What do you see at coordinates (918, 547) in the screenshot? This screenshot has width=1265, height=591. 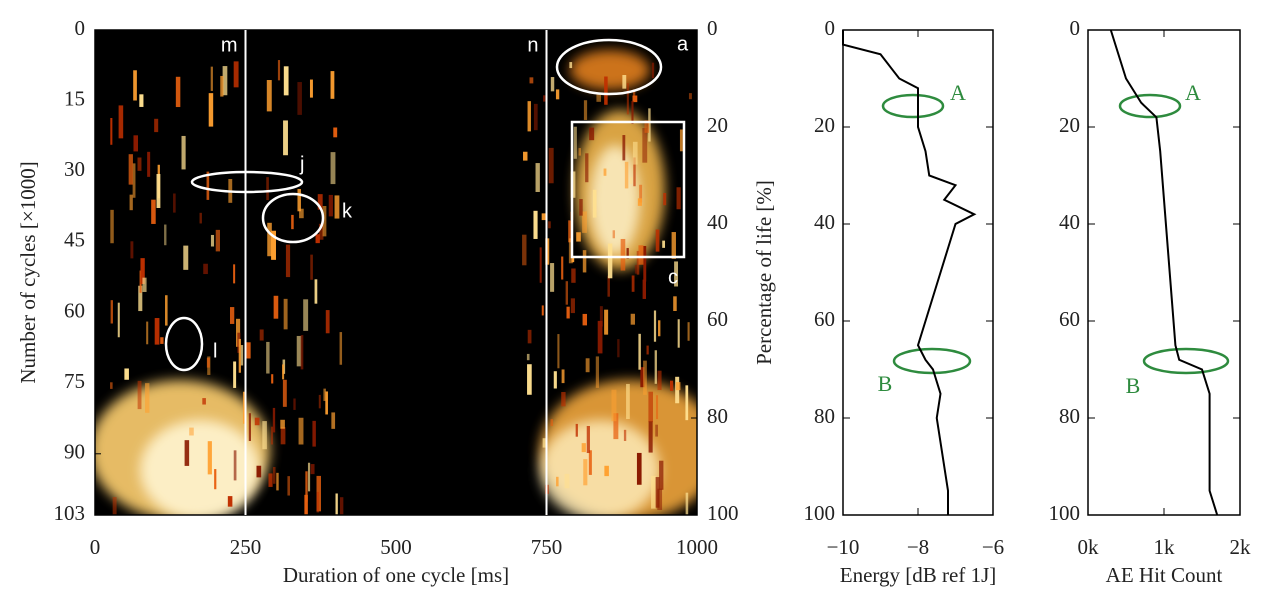 I see `x-tick-label: −8` at bounding box center [918, 547].